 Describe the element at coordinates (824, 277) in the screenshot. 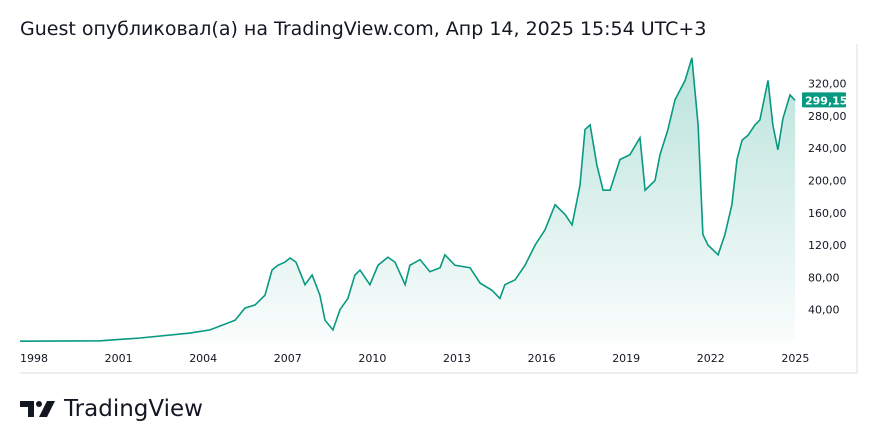

I see `y-tick-label: 80,00` at that location.